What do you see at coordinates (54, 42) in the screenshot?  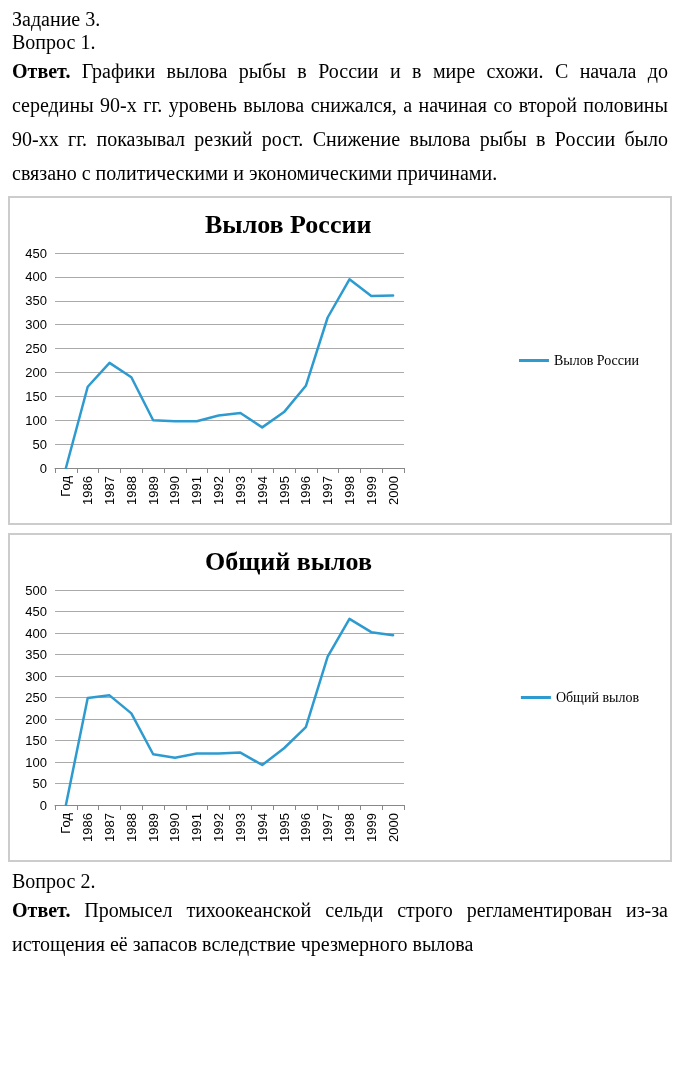 I see `text: Вопрос 1.` at bounding box center [54, 42].